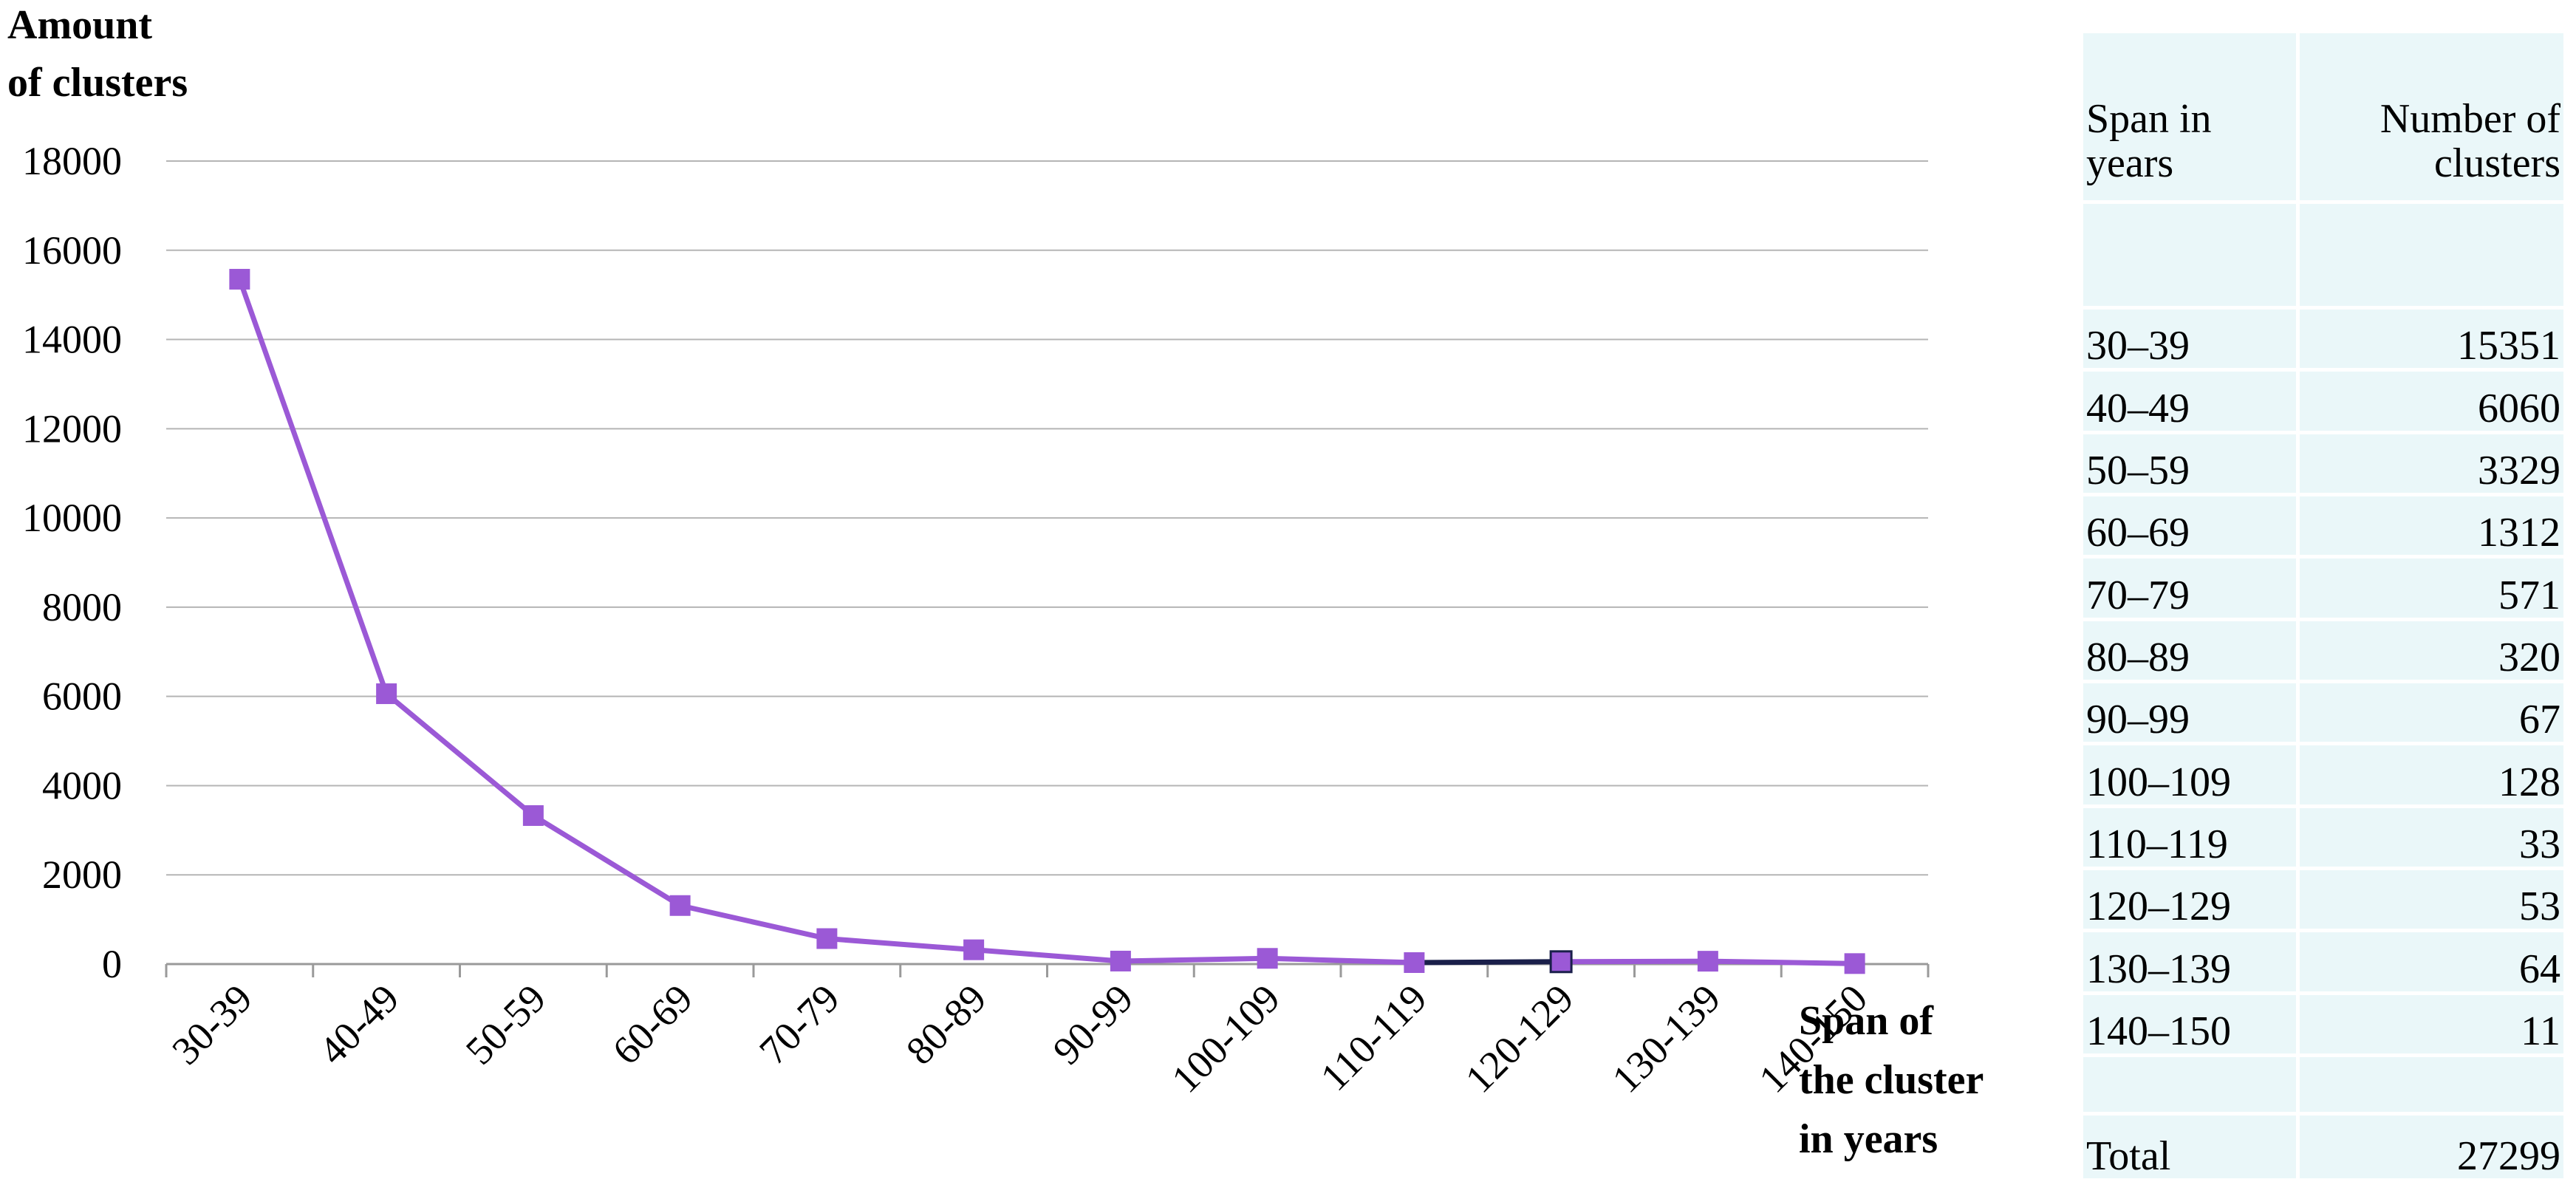 This screenshot has height=1182, width=2576. I want to click on table-cell-span: 40–49, so click(2190, 401).